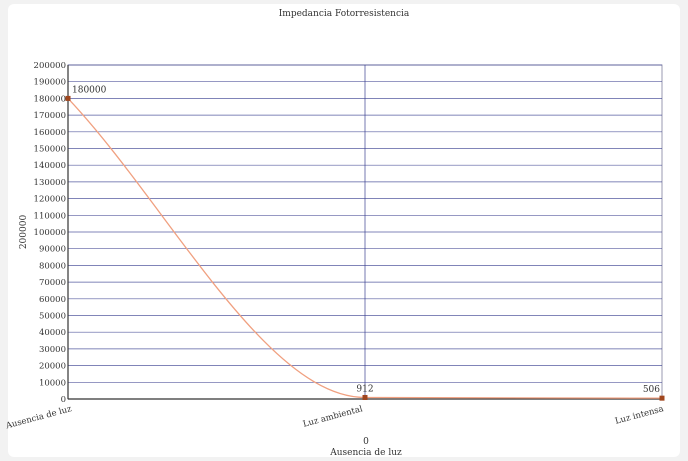  I want to click on y-tick-label: 130000, so click(50, 183).